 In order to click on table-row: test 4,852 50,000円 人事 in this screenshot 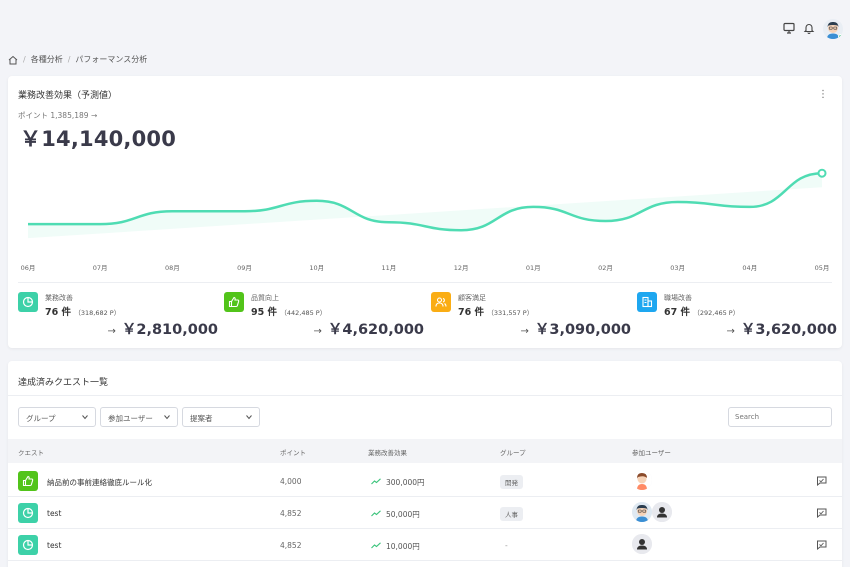, I will do `click(425, 513)`.